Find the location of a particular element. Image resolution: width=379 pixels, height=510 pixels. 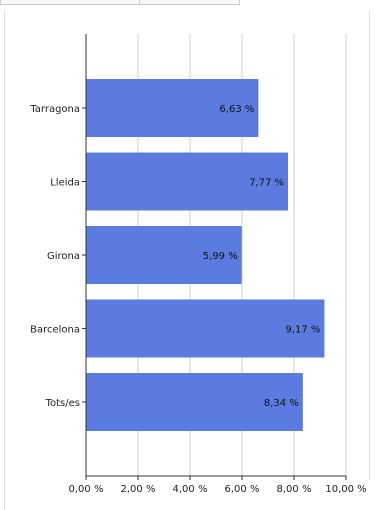

x-tick-label: 2,00 % is located at coordinates (138, 489).